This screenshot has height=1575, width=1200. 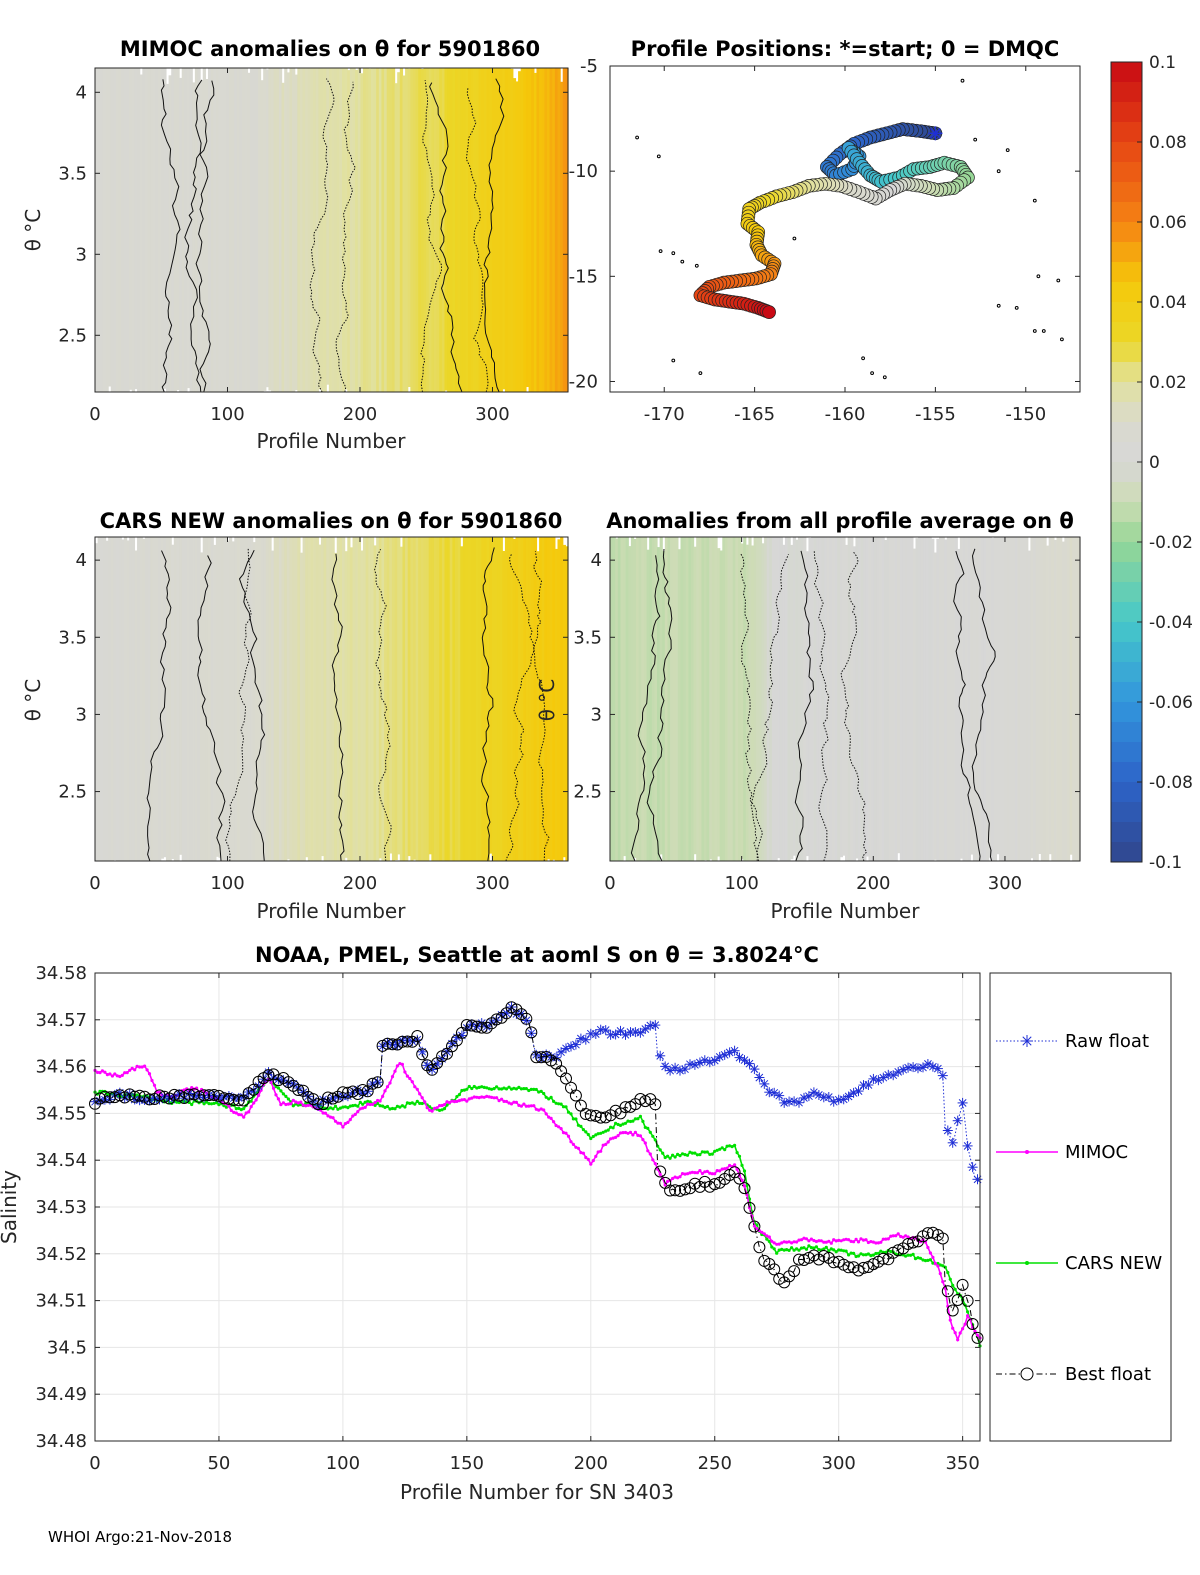 What do you see at coordinates (839, 1463) in the screenshot?
I see `x-tick-label: 300` at bounding box center [839, 1463].